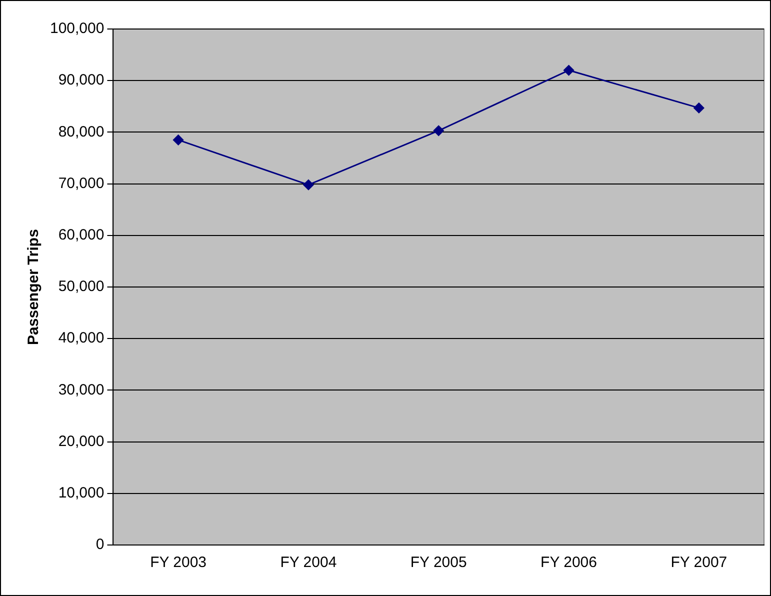  I want to click on y-tick-label: 80,000, so click(81, 131).